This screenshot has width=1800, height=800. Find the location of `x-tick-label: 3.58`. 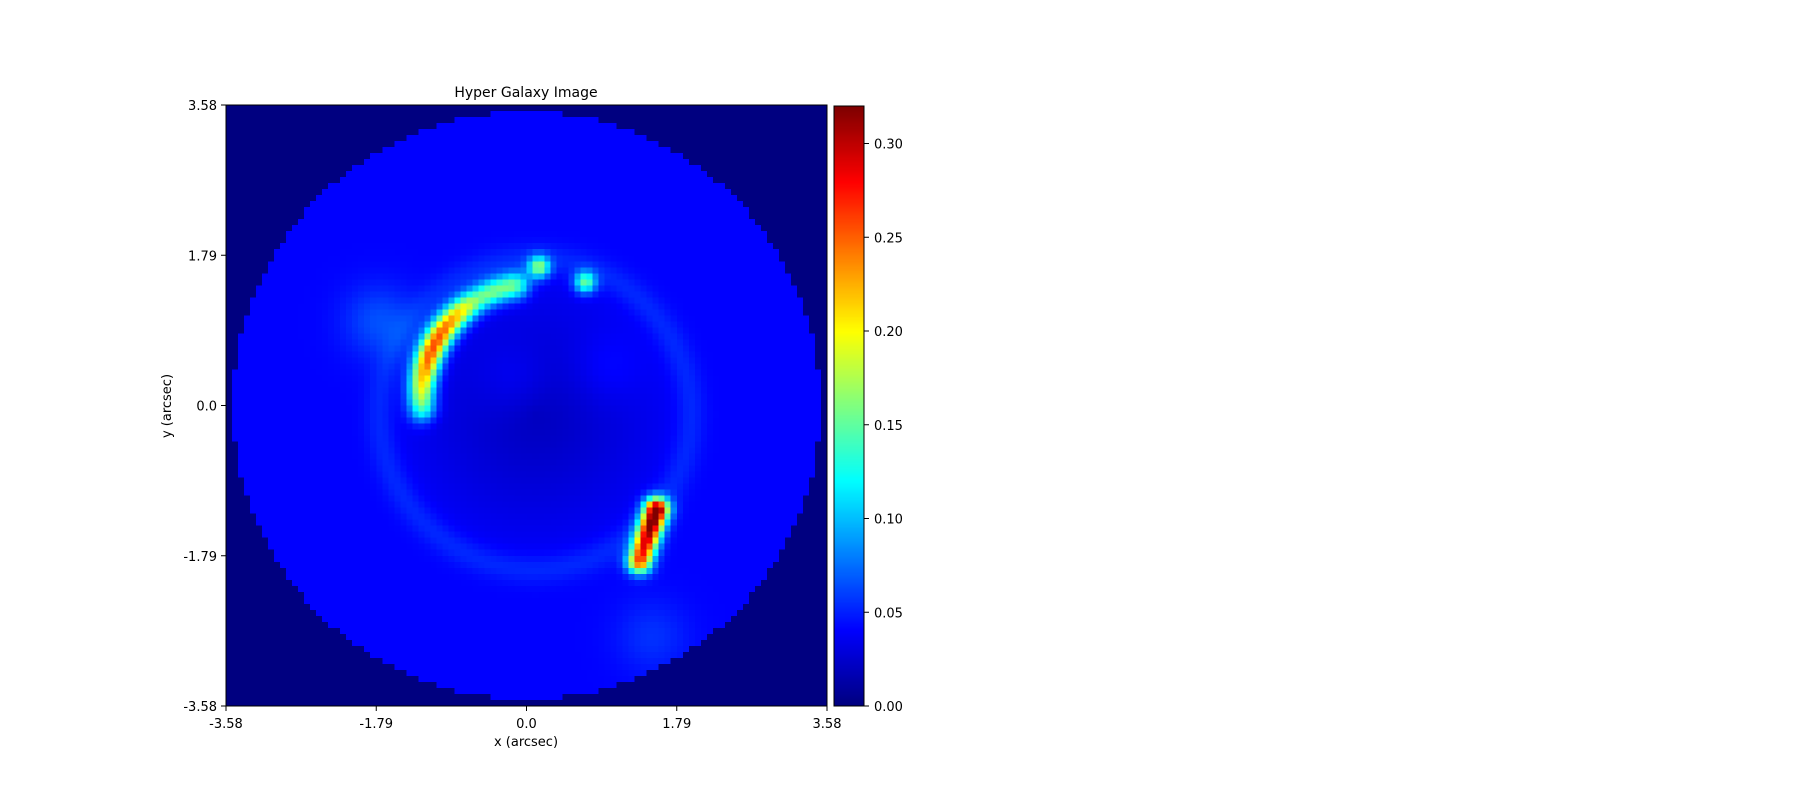

x-tick-label: 3.58 is located at coordinates (827, 724).